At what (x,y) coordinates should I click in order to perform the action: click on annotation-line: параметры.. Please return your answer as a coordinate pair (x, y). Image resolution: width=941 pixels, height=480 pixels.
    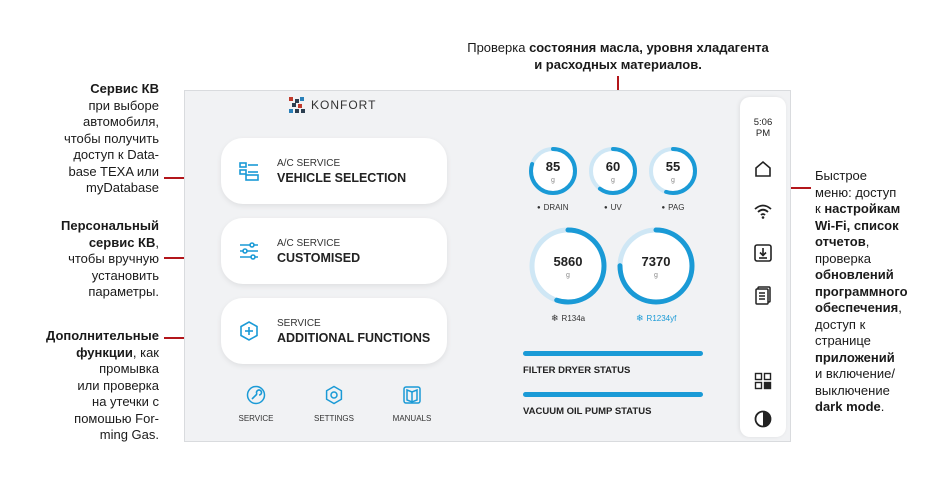
    Looking at the image, I should click on (123, 291).